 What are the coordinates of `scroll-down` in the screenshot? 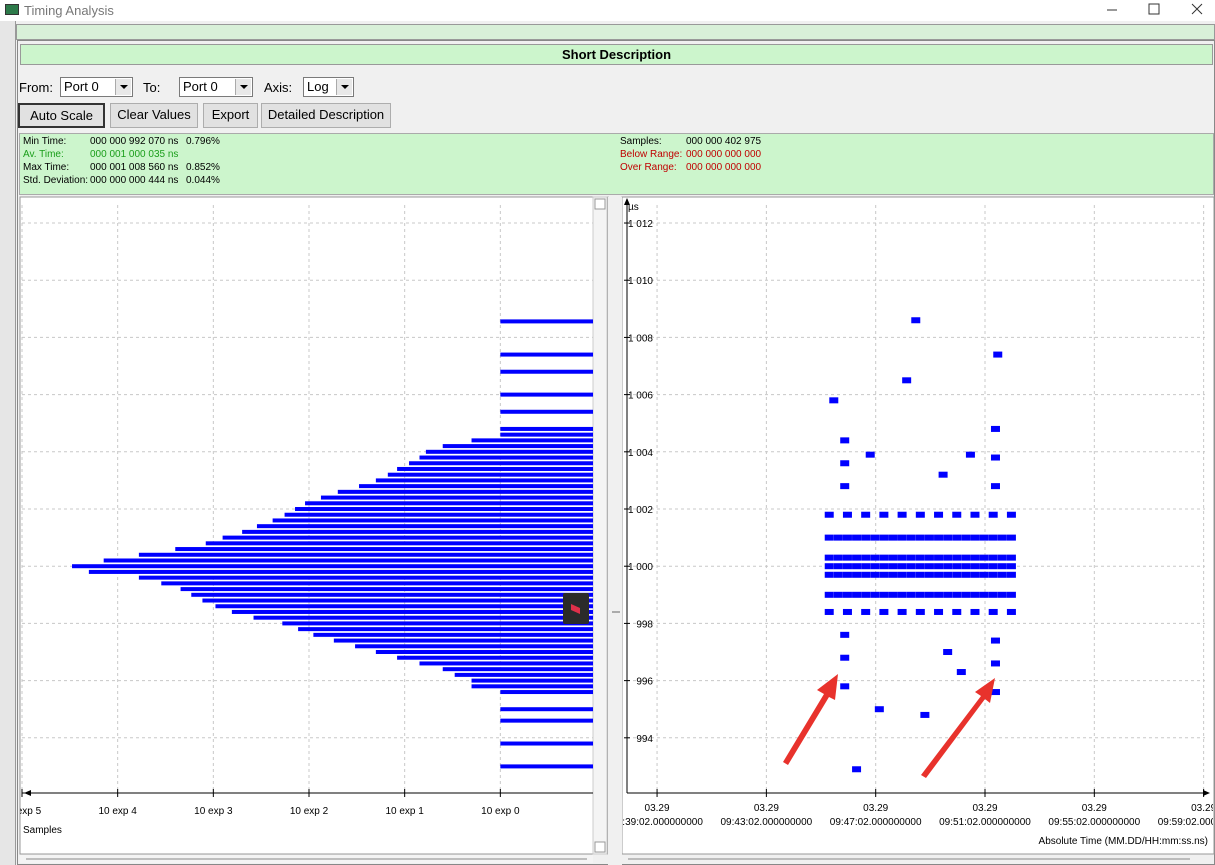 It's located at (600, 847).